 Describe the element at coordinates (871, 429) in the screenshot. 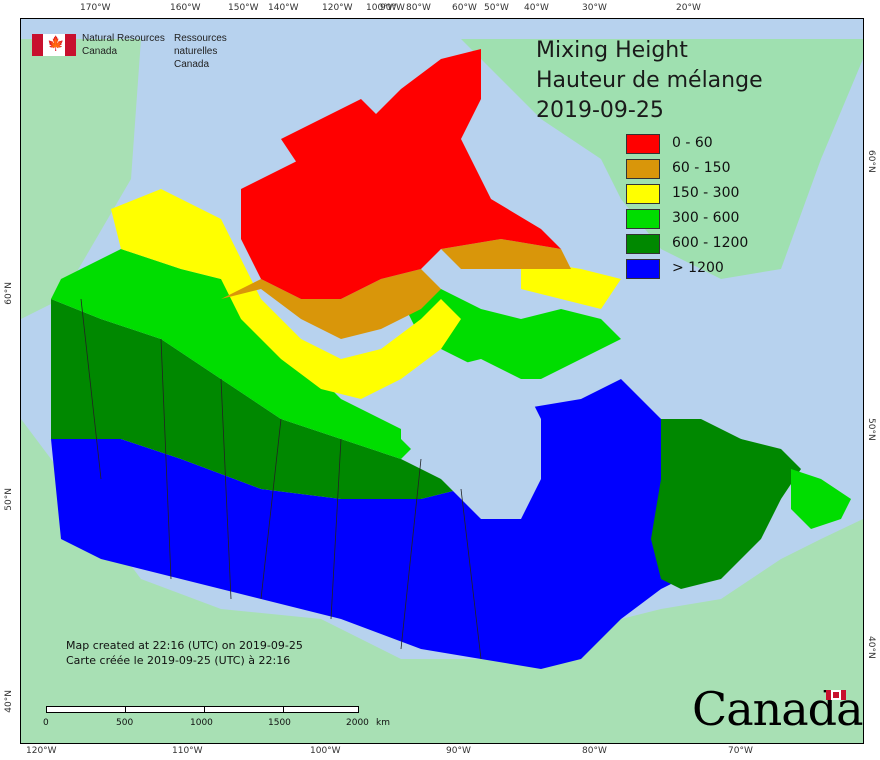

I see `tick-right-1: 50°N` at that location.